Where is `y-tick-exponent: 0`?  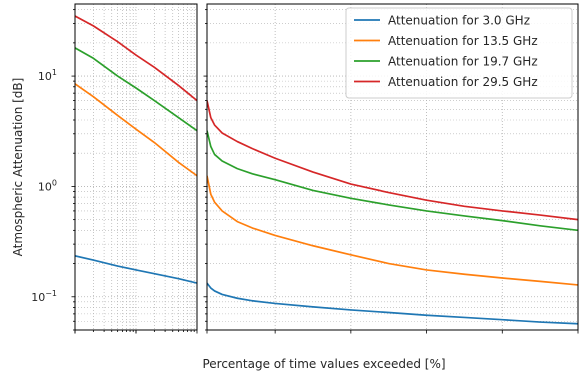
y-tick-exponent: 0 is located at coordinates (54, 182).